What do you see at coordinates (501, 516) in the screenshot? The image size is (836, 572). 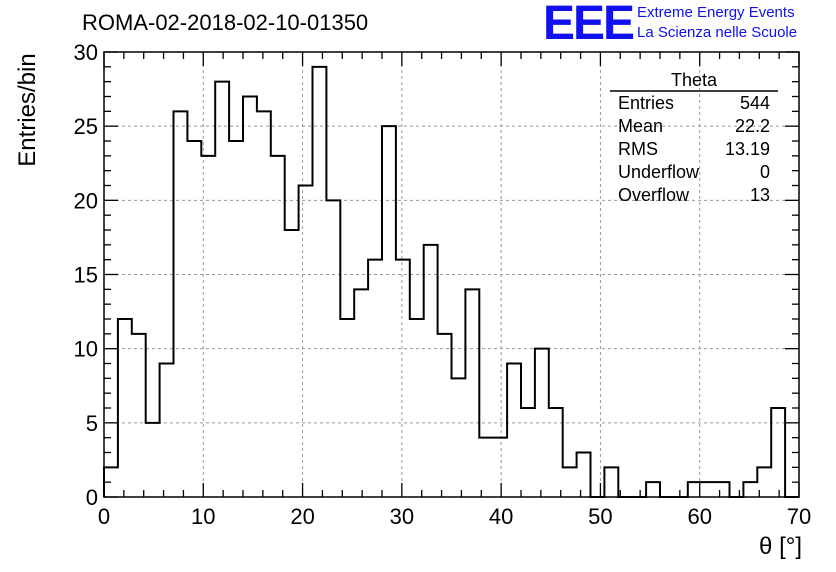 I see `x-tick-label: 40` at bounding box center [501, 516].